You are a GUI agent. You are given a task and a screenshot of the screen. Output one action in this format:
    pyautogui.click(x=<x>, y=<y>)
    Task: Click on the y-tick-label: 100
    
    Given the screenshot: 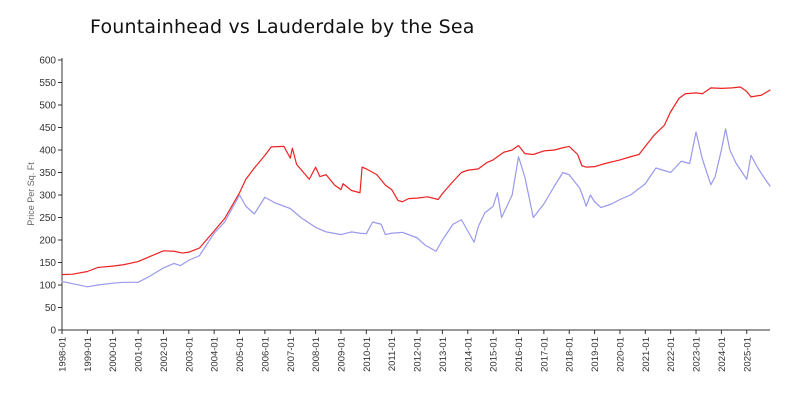 What is the action you would take?
    pyautogui.click(x=47, y=286)
    